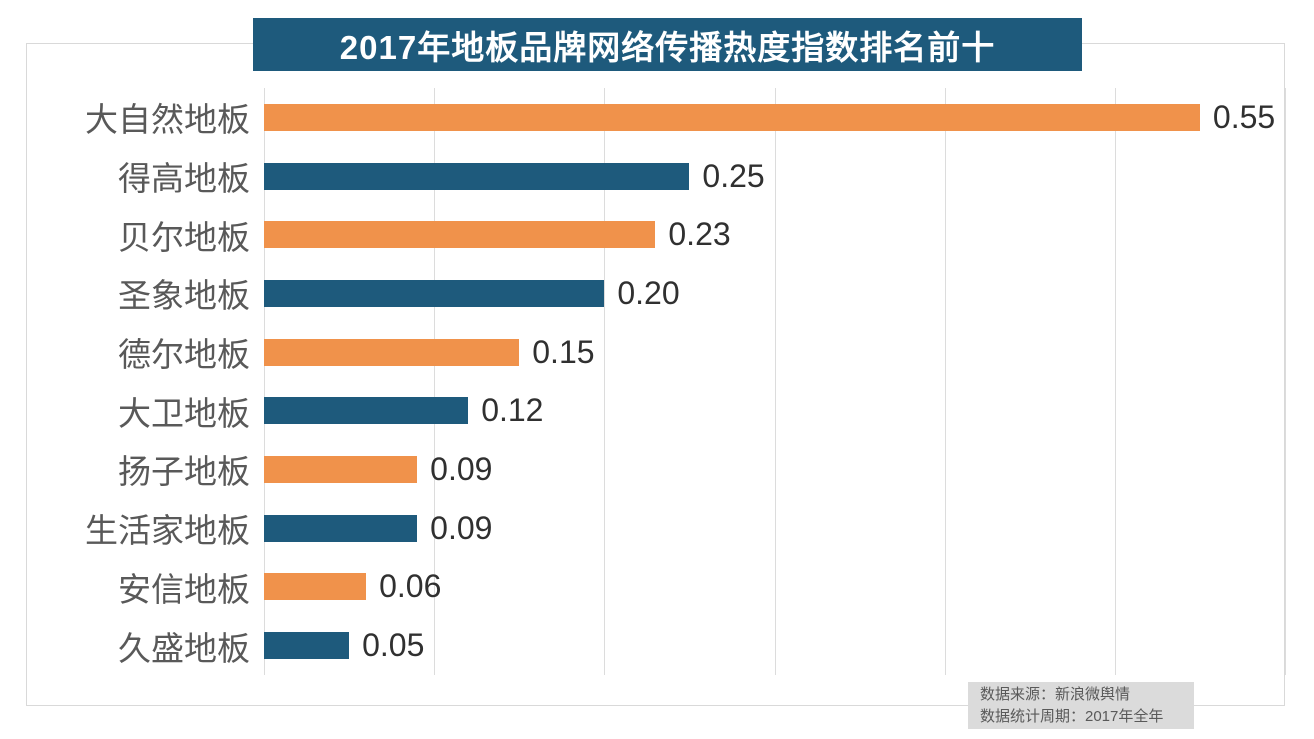  I want to click on data-source-note: 数据来源：新浪微舆情 数据统计周期：2017年全年, so click(1081, 705).